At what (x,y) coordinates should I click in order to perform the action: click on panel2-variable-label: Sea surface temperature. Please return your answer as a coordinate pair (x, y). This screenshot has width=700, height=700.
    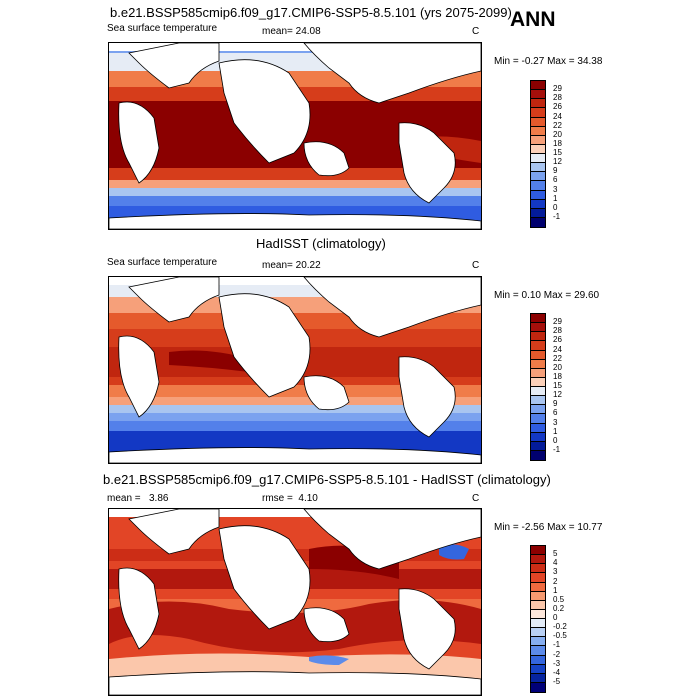
    Looking at the image, I should click on (162, 262).